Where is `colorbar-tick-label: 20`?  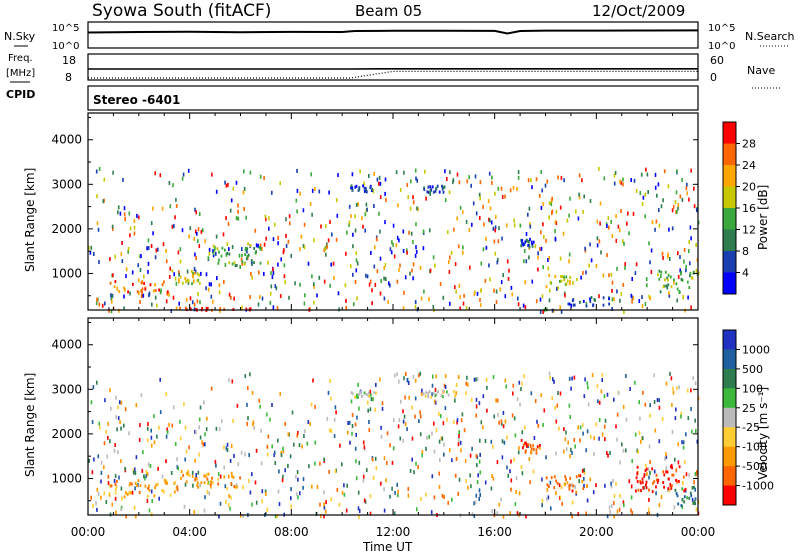
colorbar-tick-label: 20 is located at coordinates (749, 187).